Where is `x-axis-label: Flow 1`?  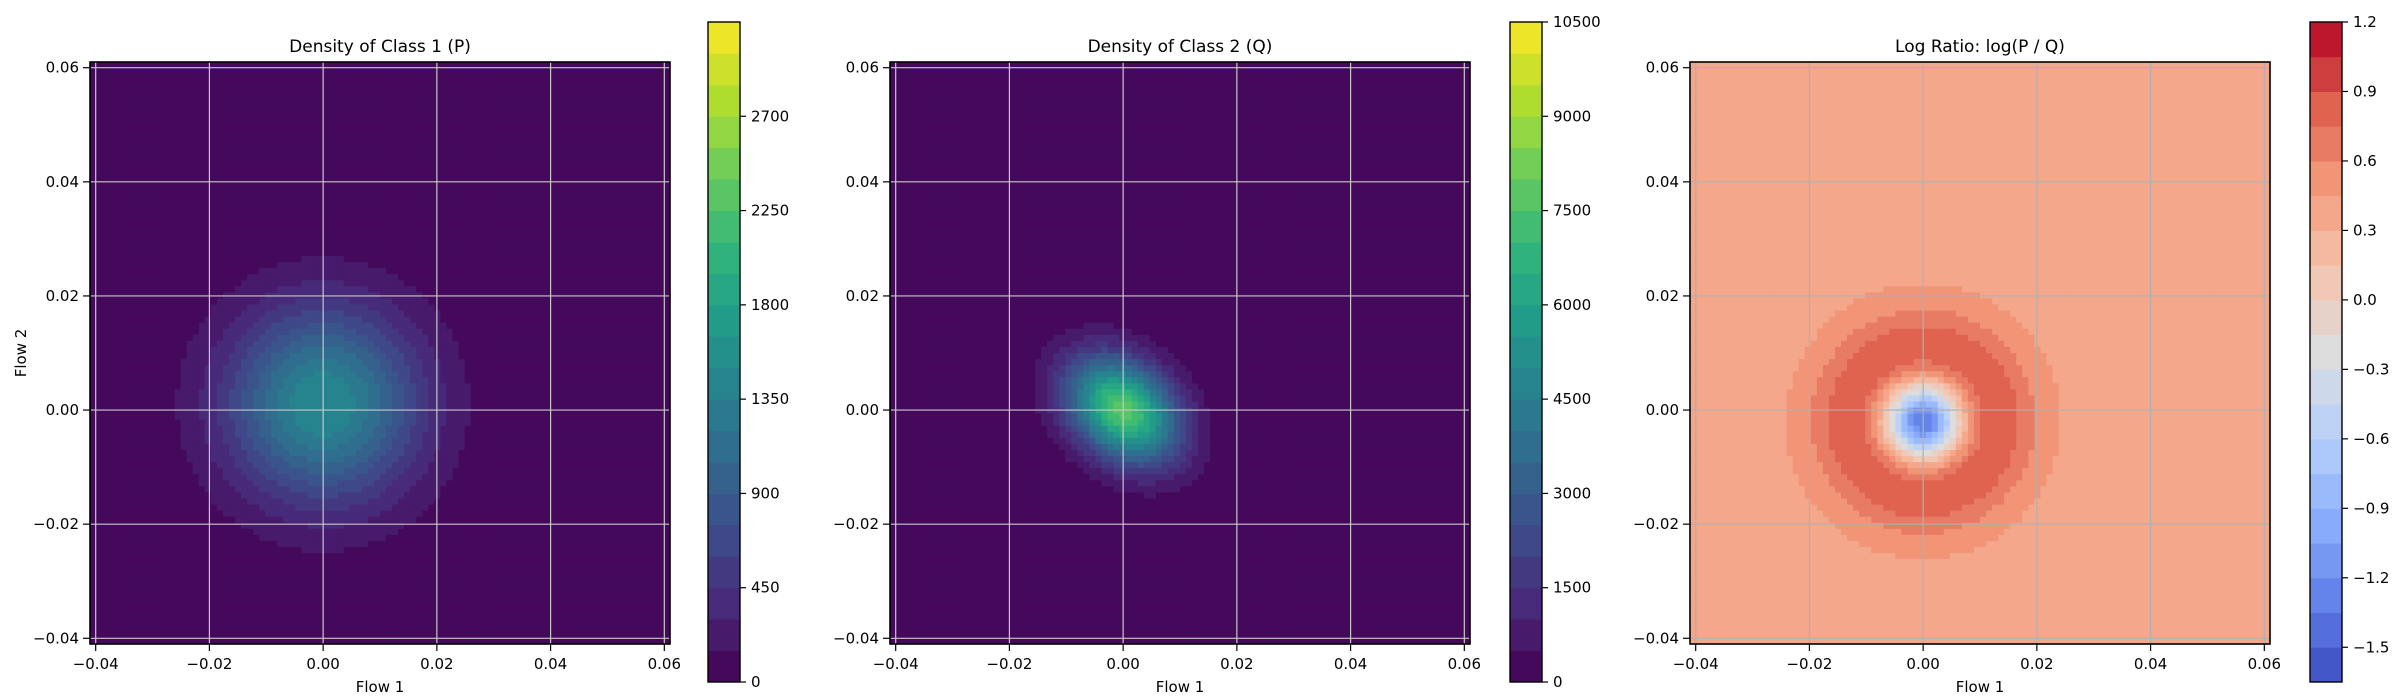
x-axis-label: Flow 1 is located at coordinates (380, 687).